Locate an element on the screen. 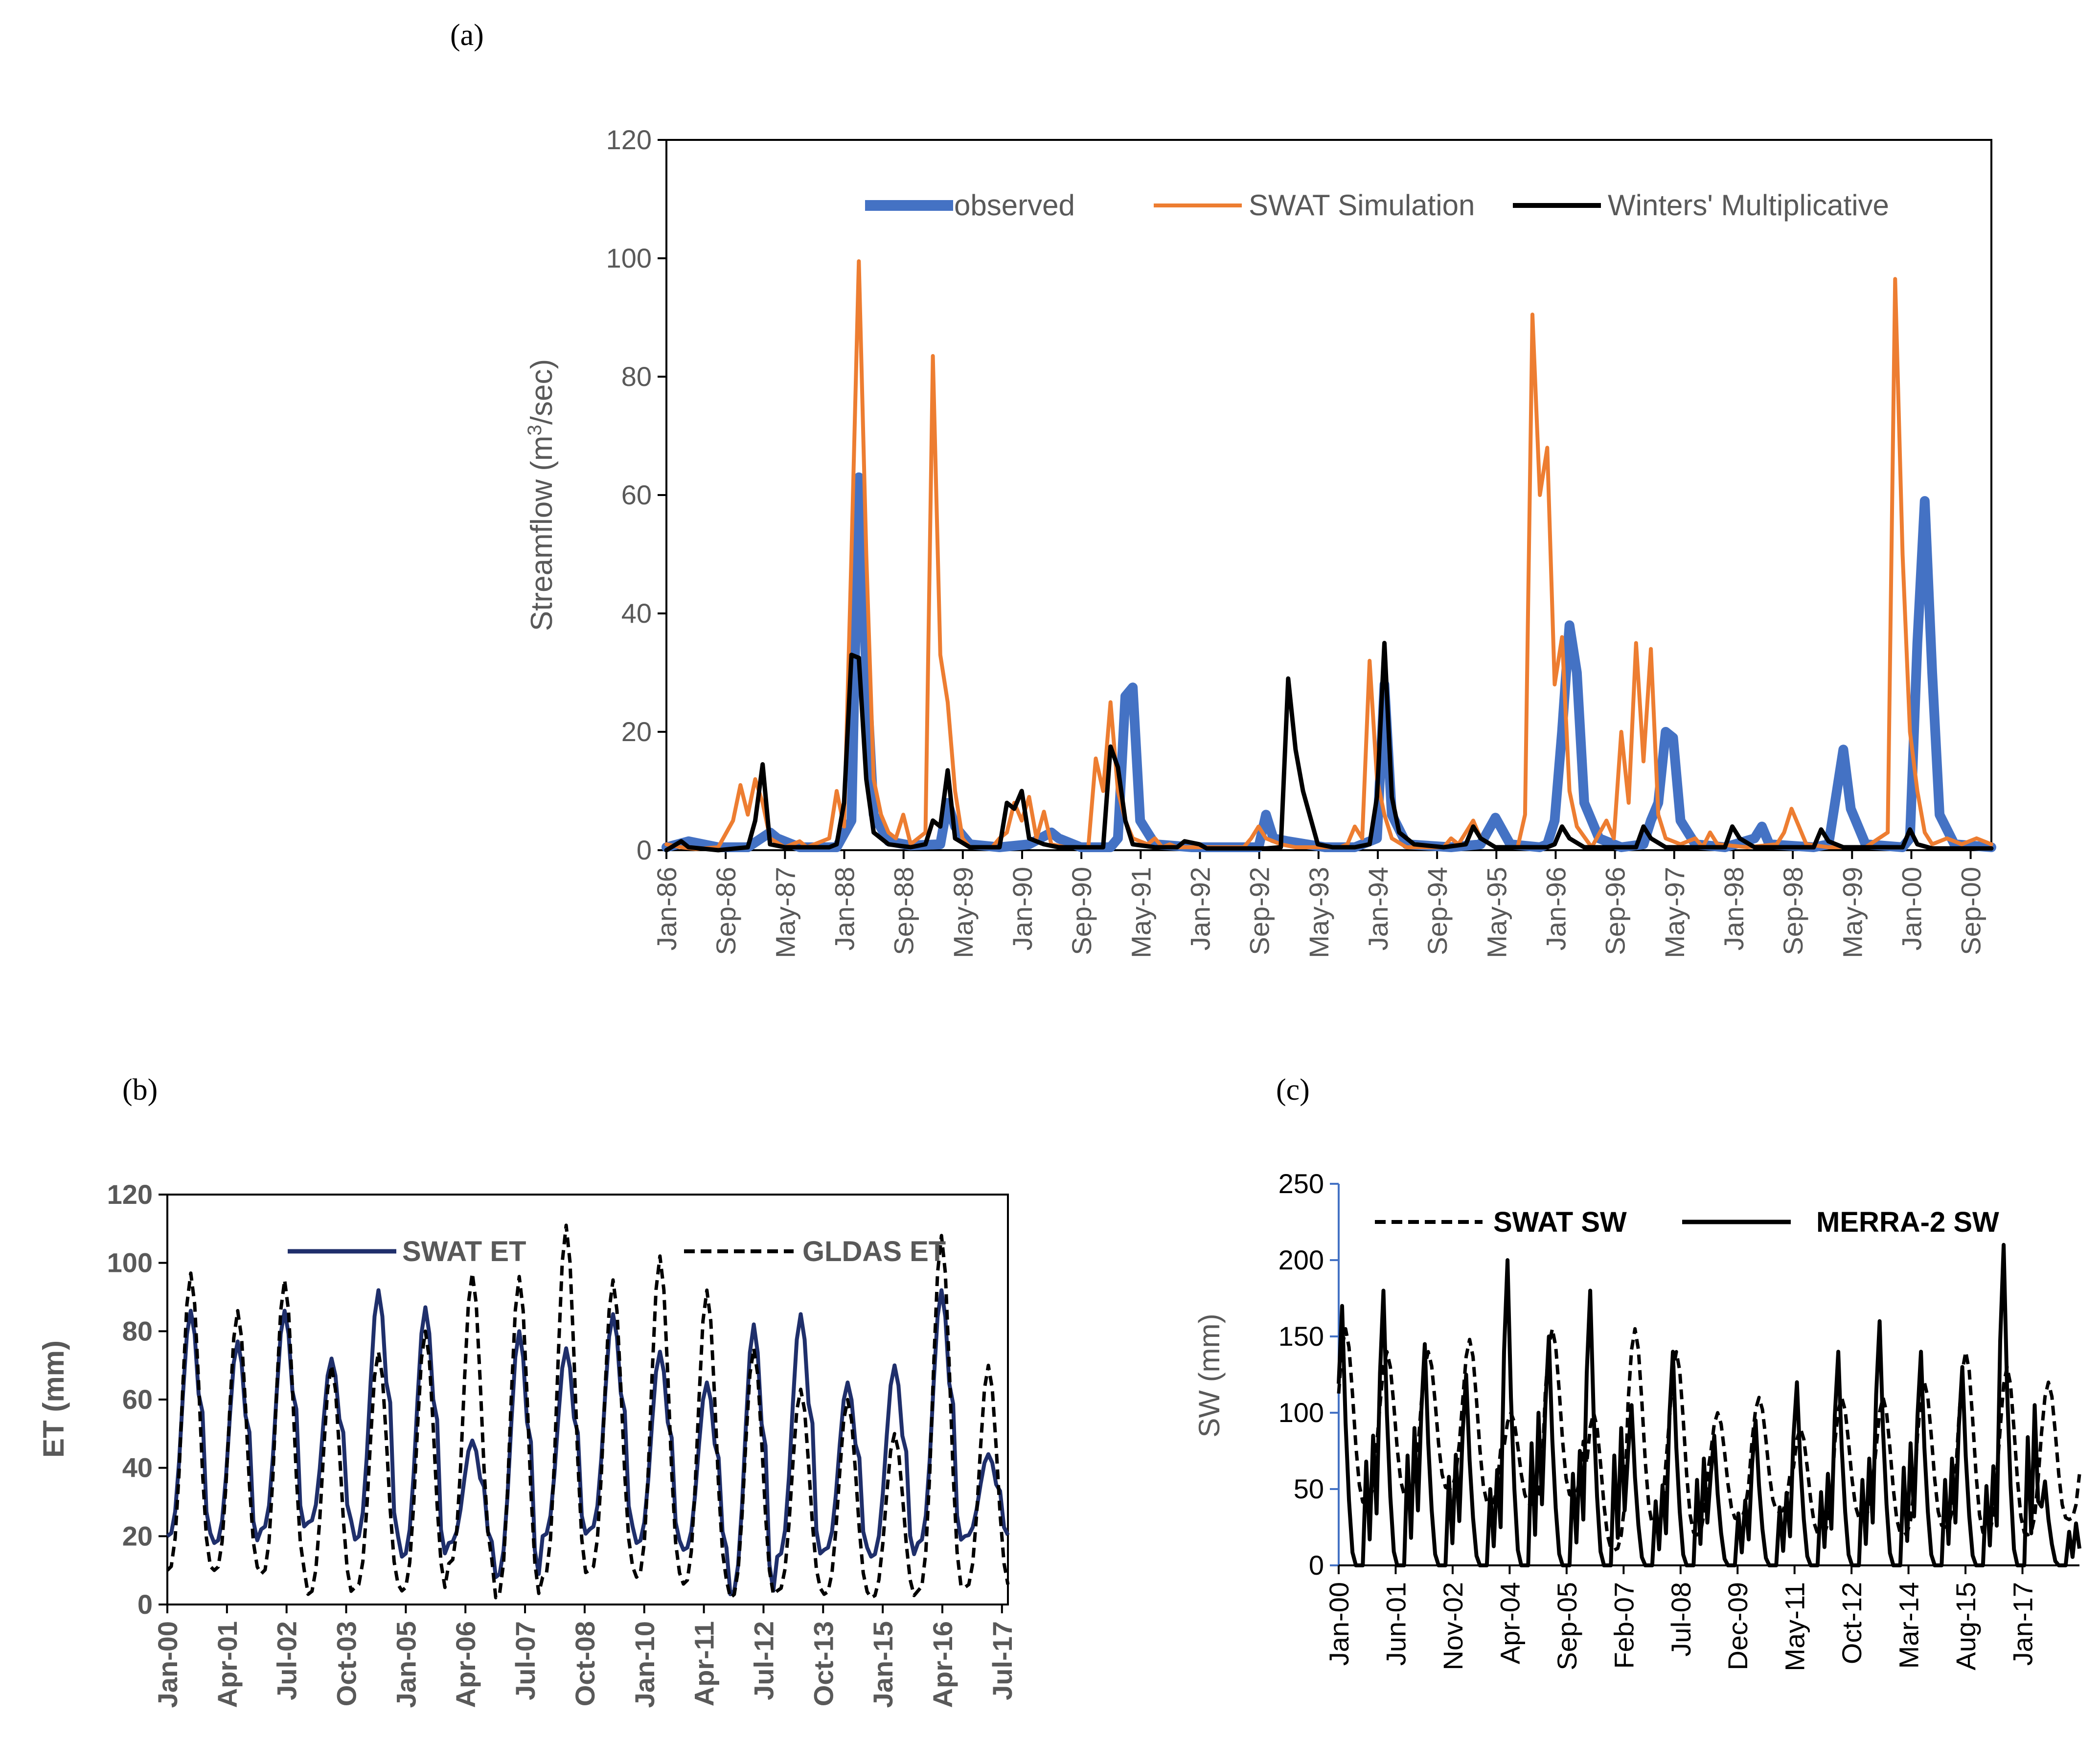 The width and height of the screenshot is (2100, 1740). y-ticks-c: 0 50 100 150 200 250 is located at coordinates (1308, 1374).